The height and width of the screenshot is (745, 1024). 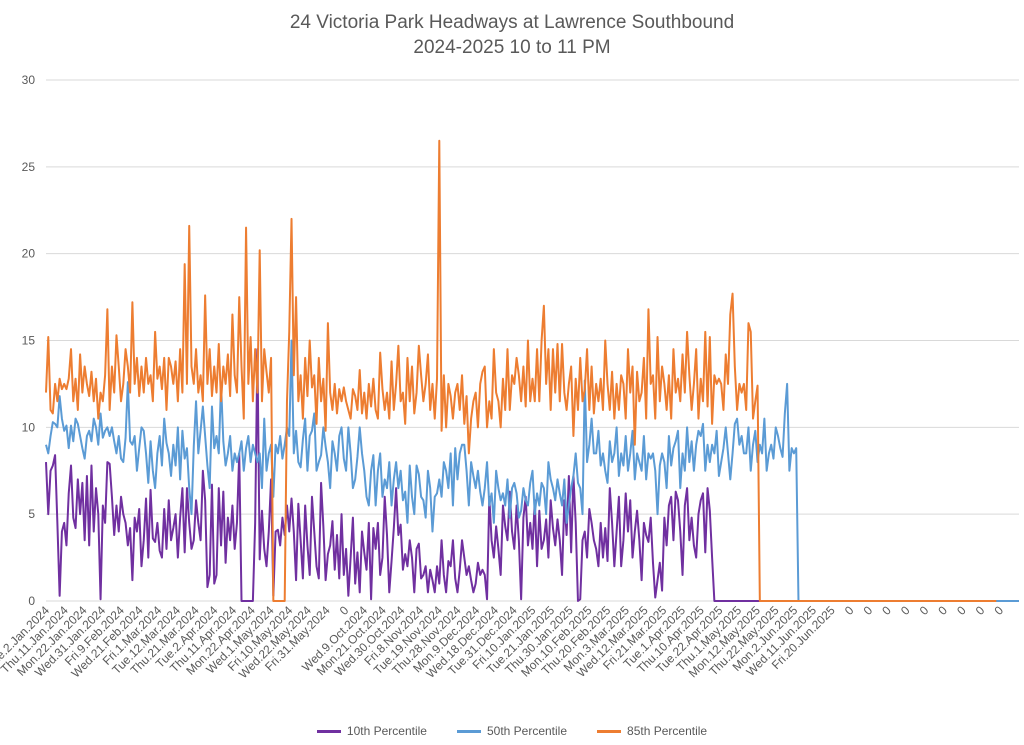 I want to click on y-tick-label: 5, so click(x=31, y=514).